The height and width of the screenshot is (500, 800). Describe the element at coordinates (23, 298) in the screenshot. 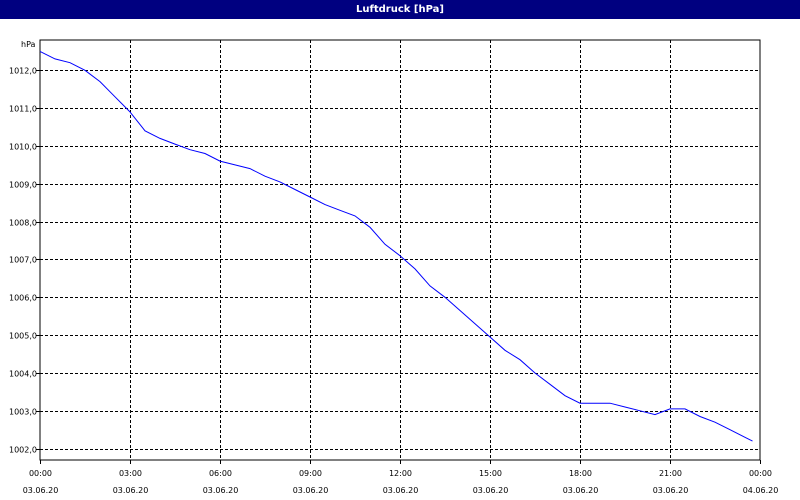

I see `y-tick-label: 1006,0` at that location.